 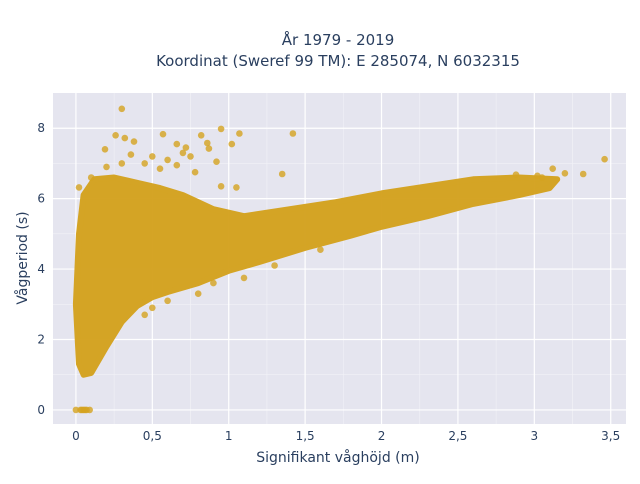 What do you see at coordinates (346, 436) in the screenshot?
I see `x-axis-ticks: 0 0,5 1 1,5 2 2,5 3 3,5` at bounding box center [346, 436].